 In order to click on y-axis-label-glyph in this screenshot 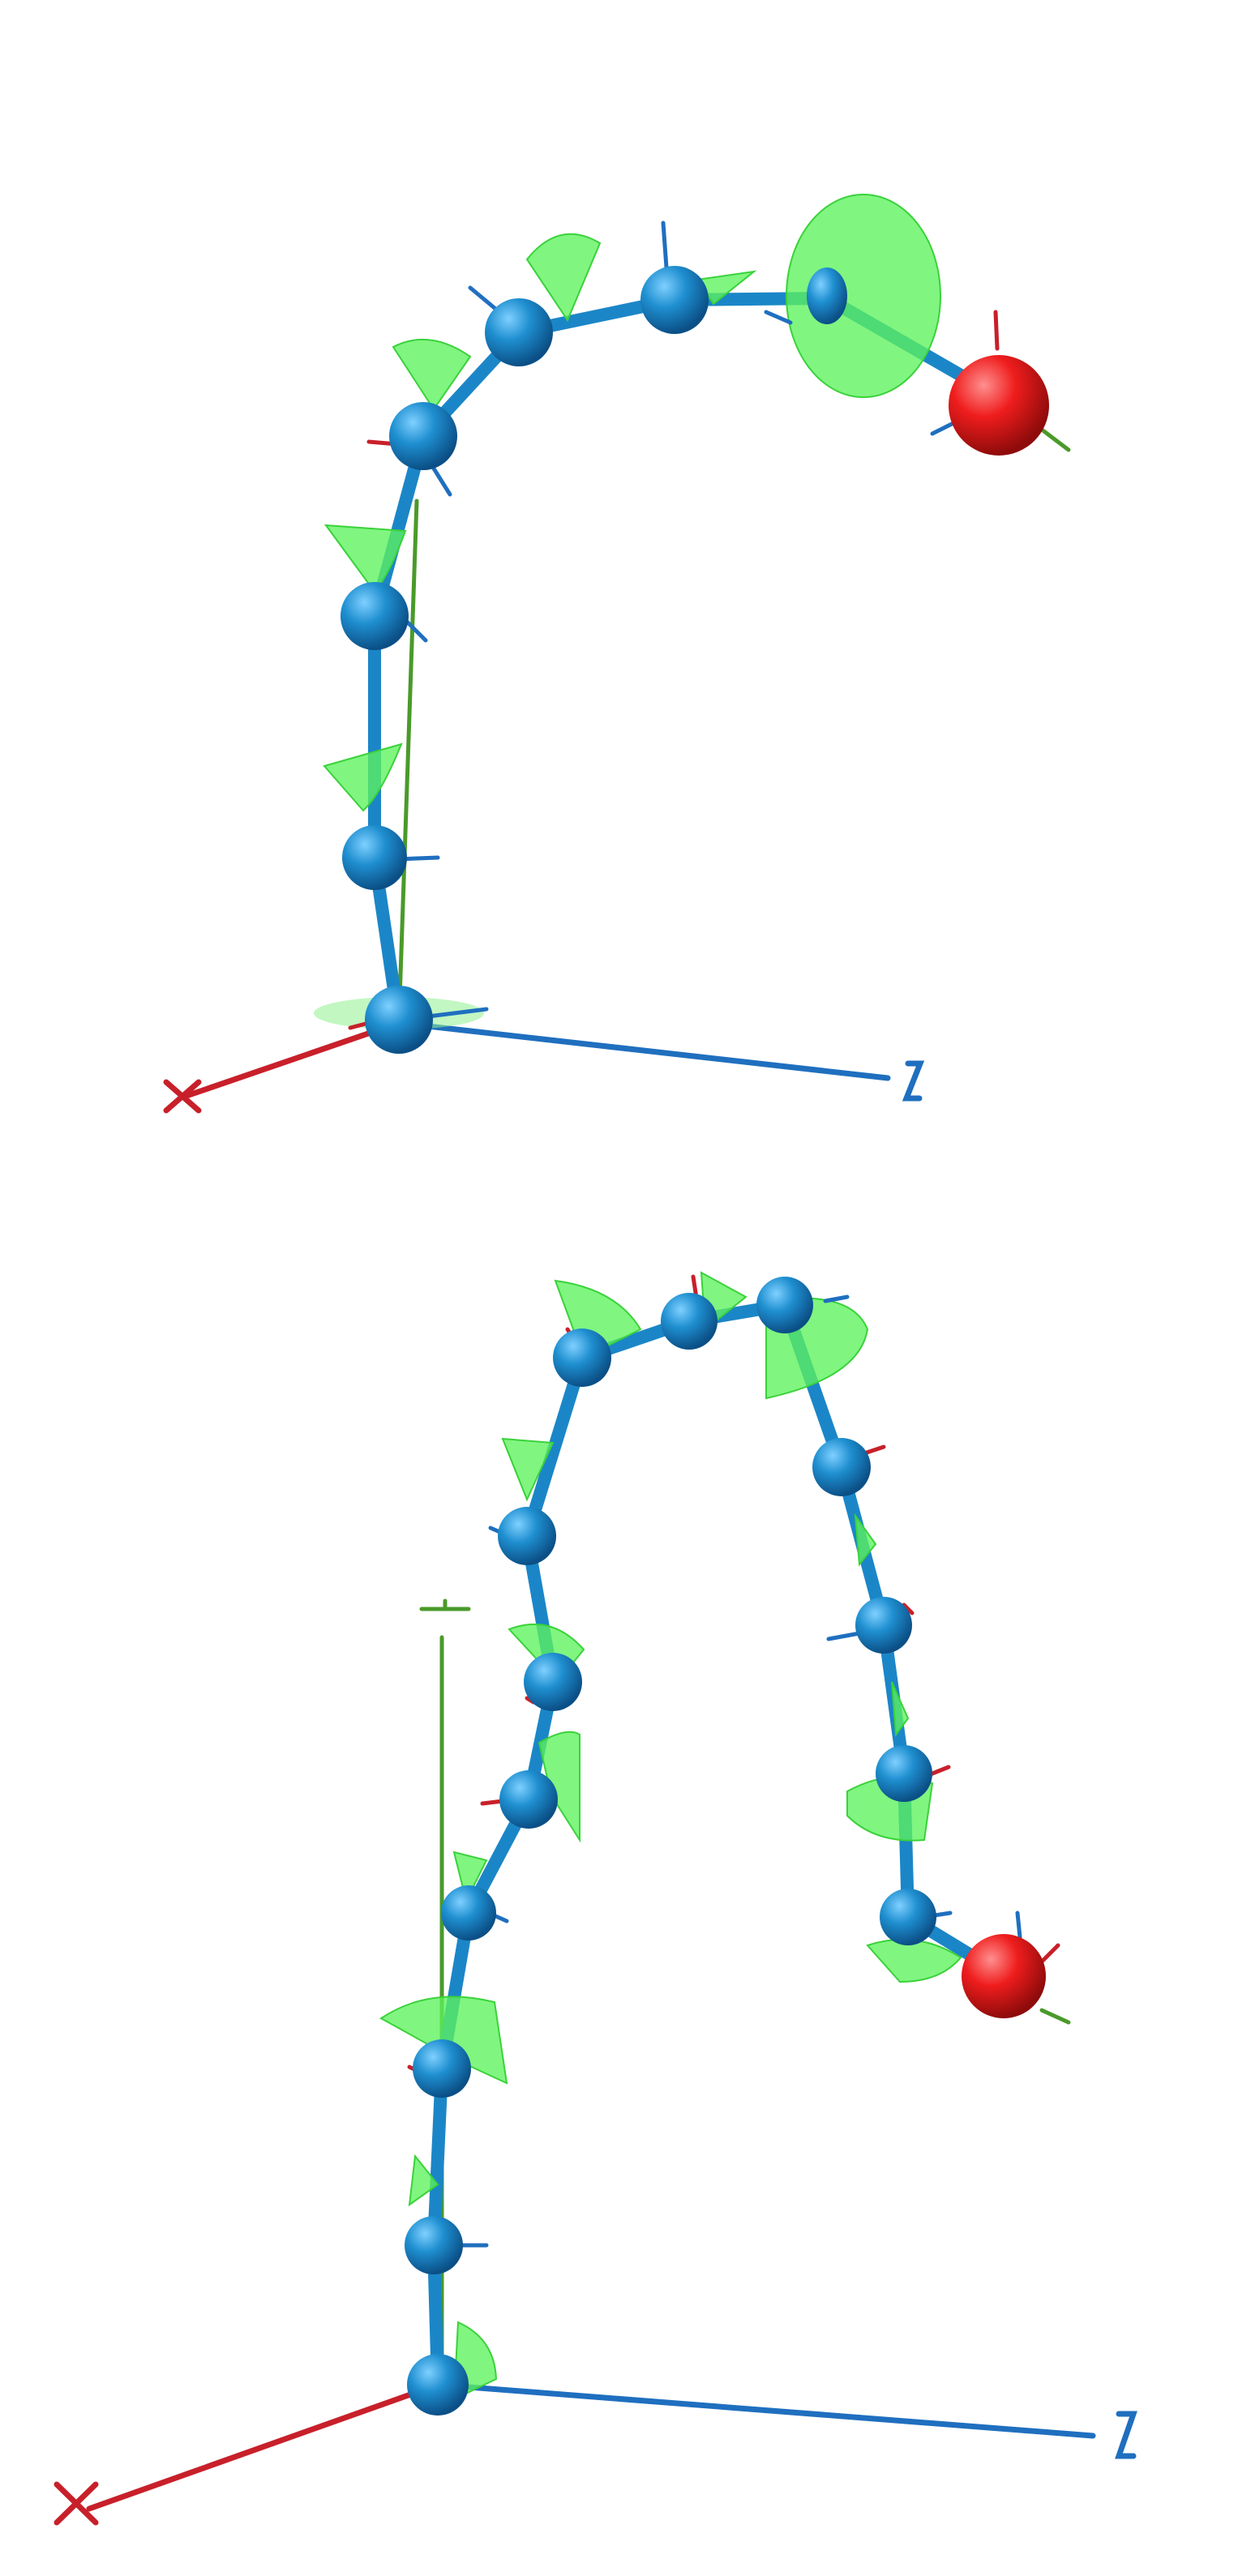, I will do `click(445, 1604)`.